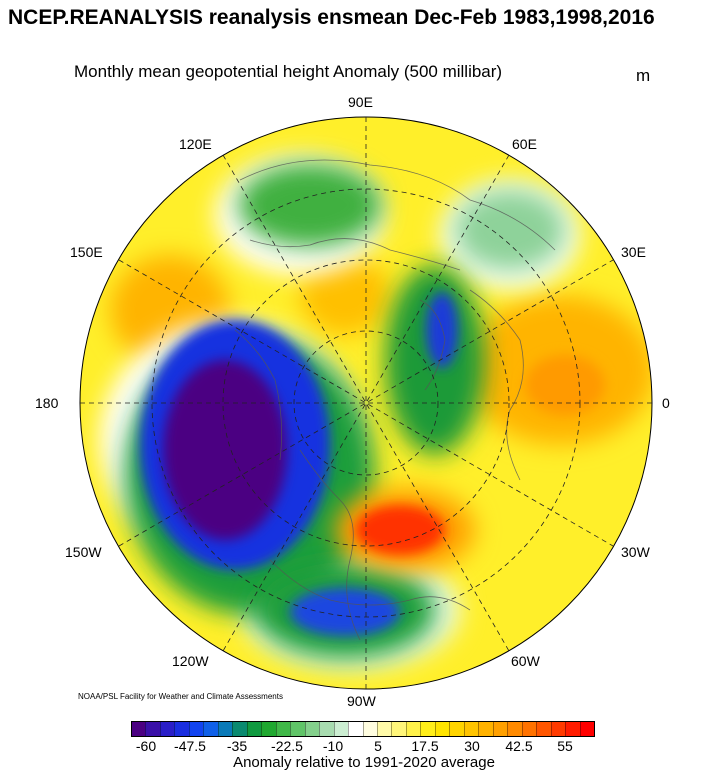  What do you see at coordinates (524, 144) in the screenshot?
I see `lon-label-60e: 60E` at bounding box center [524, 144].